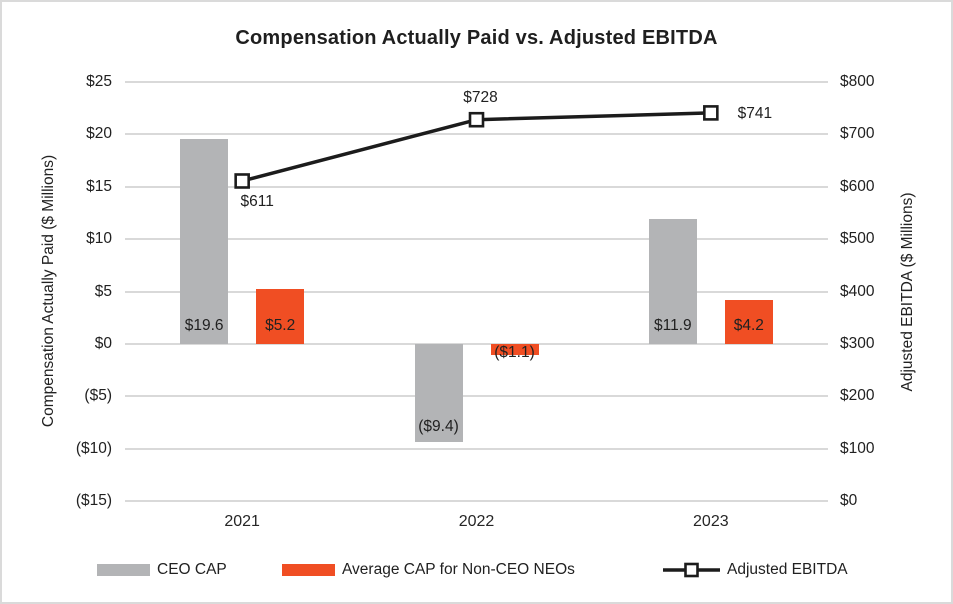  What do you see at coordinates (857, 291) in the screenshot?
I see `right-axis-tick: $400` at bounding box center [857, 291].